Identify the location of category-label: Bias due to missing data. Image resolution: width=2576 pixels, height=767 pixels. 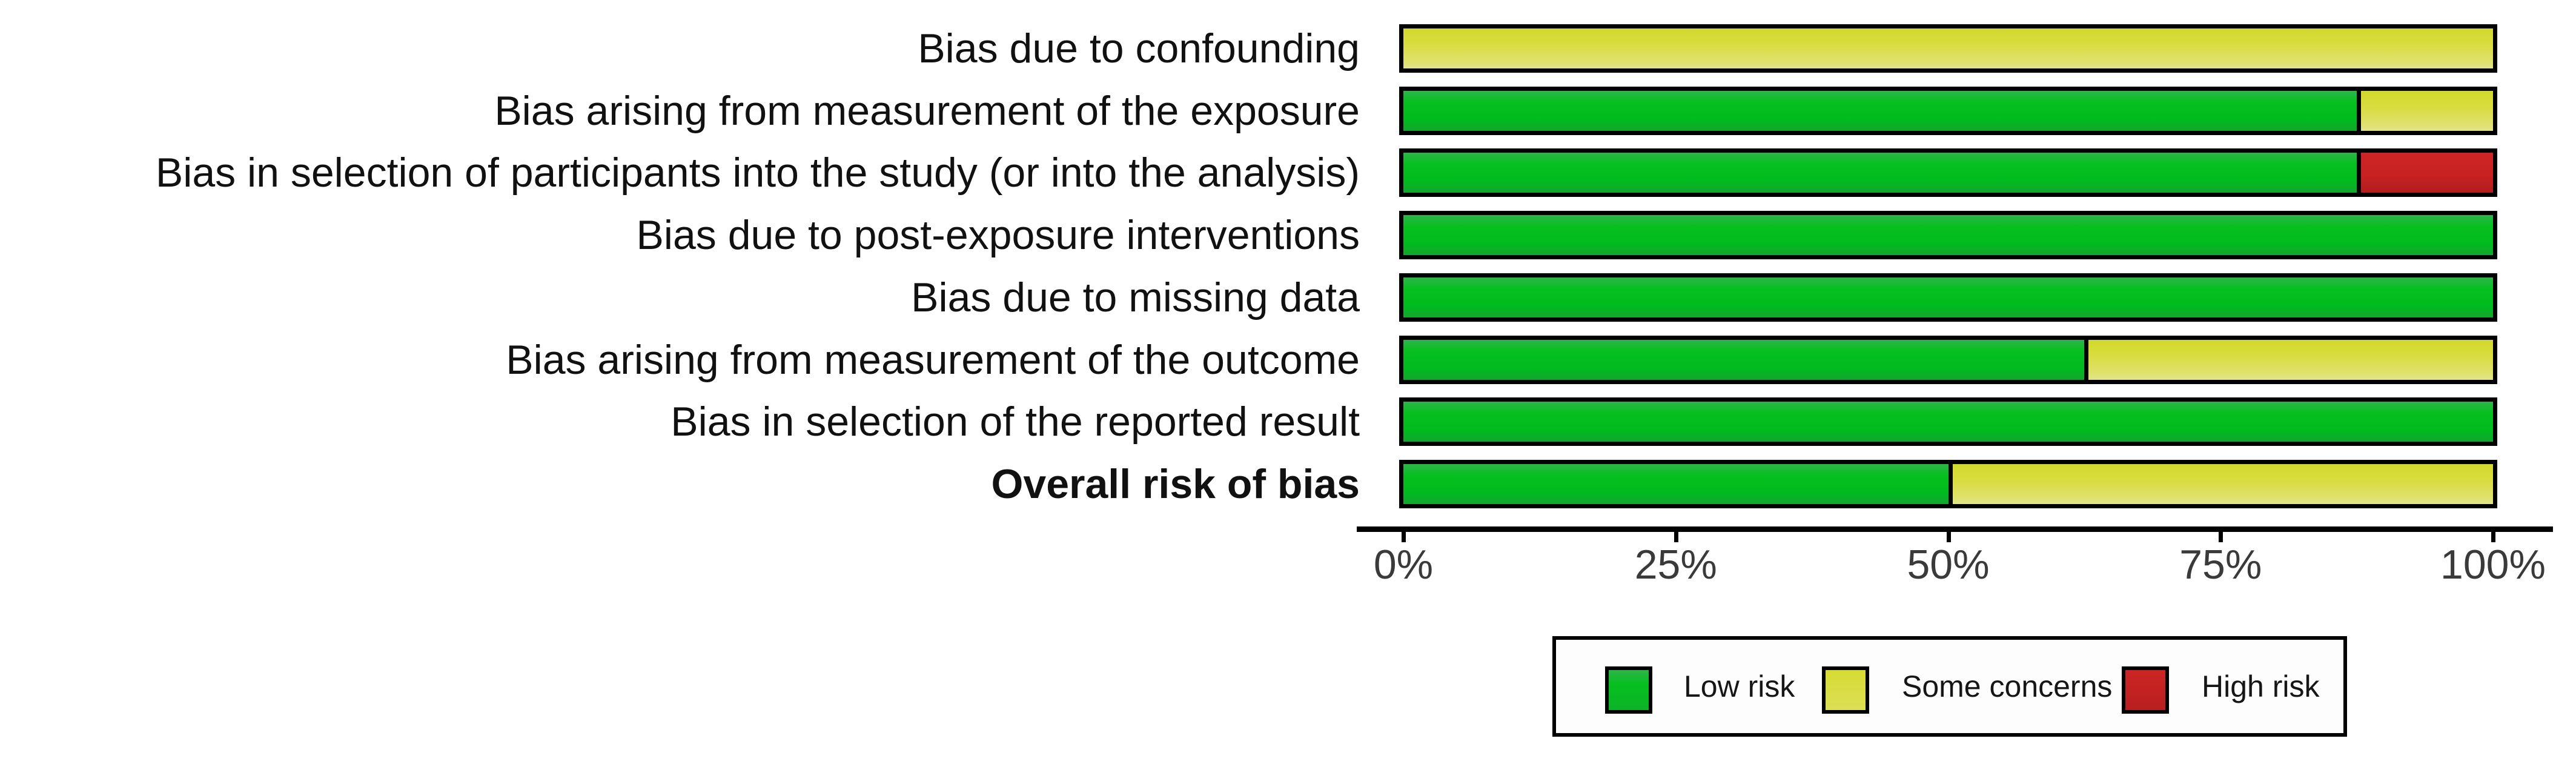
(1135, 297).